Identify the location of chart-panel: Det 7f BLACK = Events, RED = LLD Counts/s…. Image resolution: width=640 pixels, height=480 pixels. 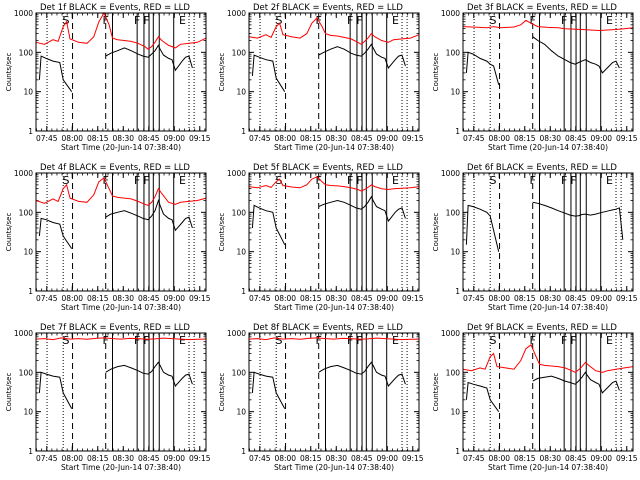
(108, 397).